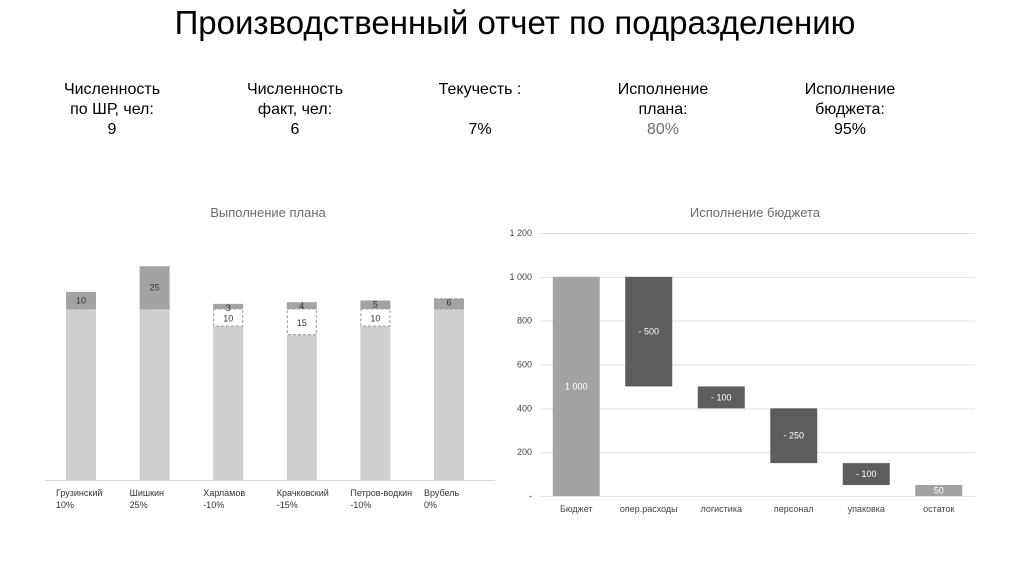 This screenshot has height=577, width=1011. I want to click on page-title: Производственный отчет по подразделению, so click(515, 22).